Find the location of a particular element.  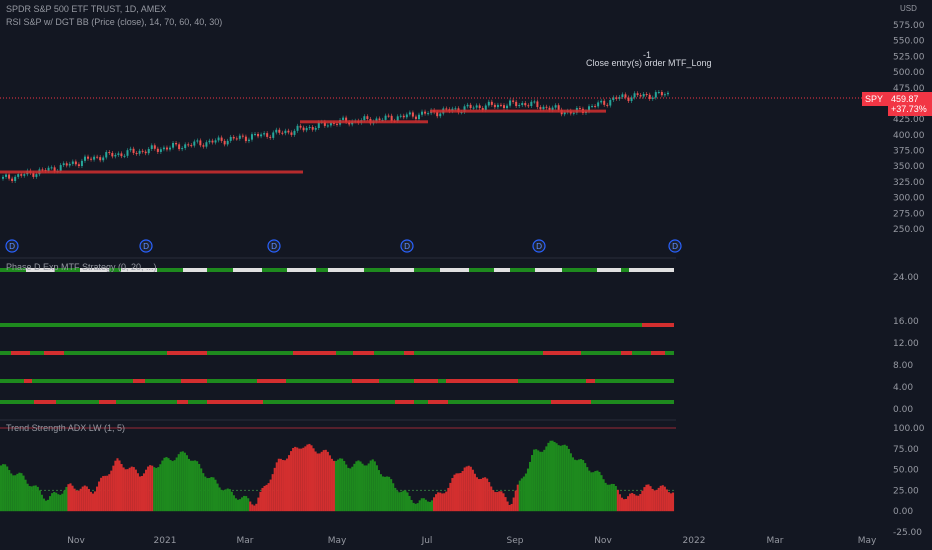

time-axis-label: Mar is located at coordinates (245, 541).